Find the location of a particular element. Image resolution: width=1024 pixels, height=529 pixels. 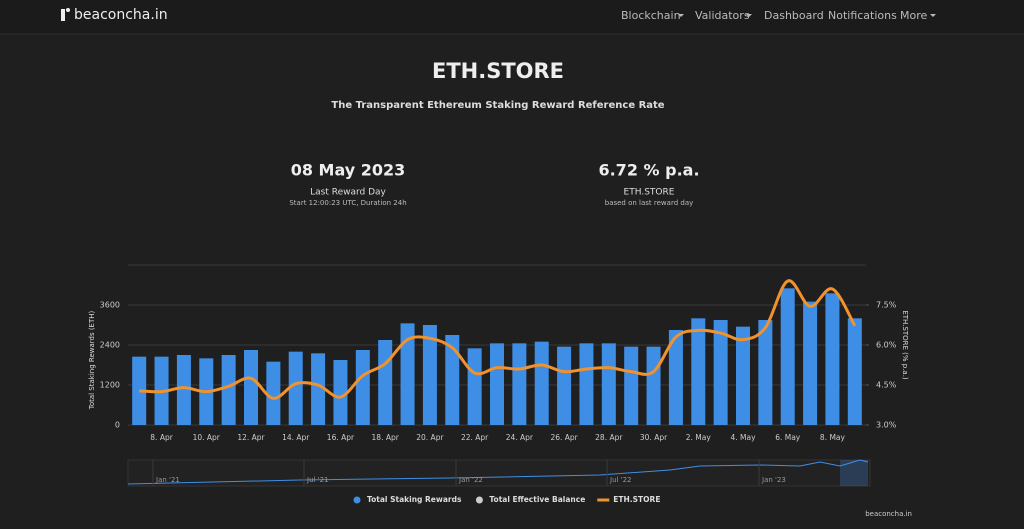

x-tick-label: 24. Apr is located at coordinates (520, 437).